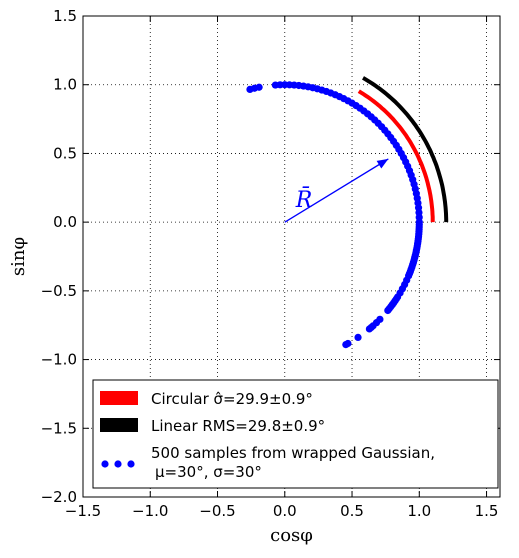 Image resolution: width=519 pixels, height=558 pixels. Describe the element at coordinates (83, 511) in the screenshot. I see `x-tick-label: −1.5` at that location.